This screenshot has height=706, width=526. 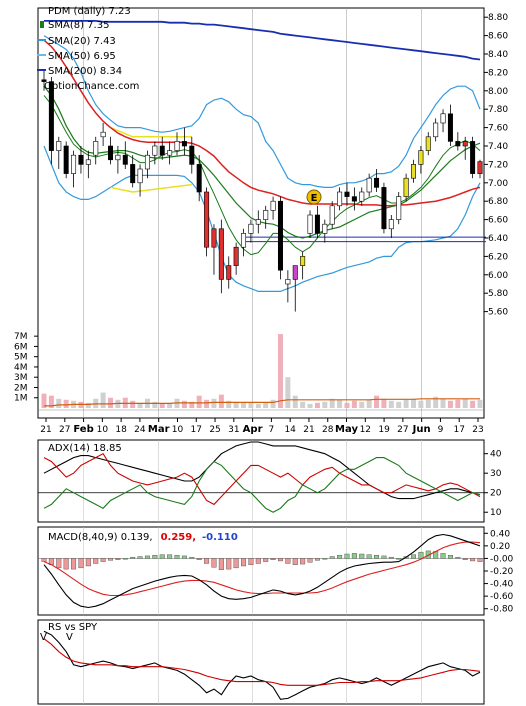 What do you see at coordinates (233, 430) in the screenshot?
I see `x-tick-label: 31` at bounding box center [233, 430].